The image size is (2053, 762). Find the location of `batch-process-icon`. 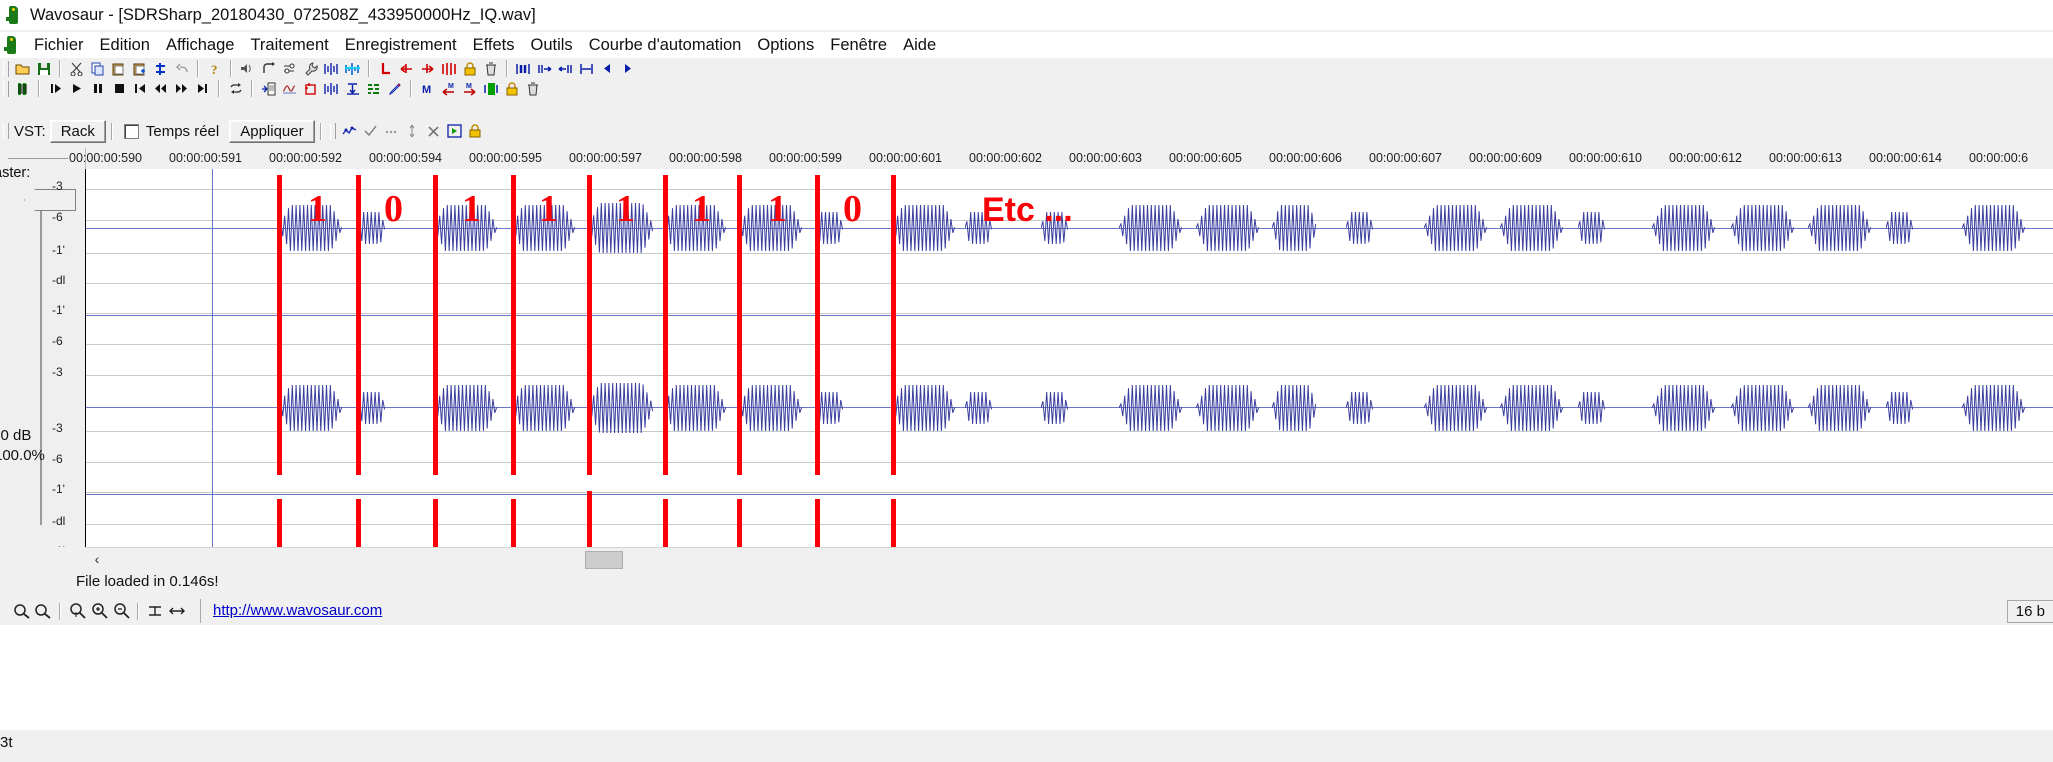

batch-process-icon is located at coordinates (268, 89).